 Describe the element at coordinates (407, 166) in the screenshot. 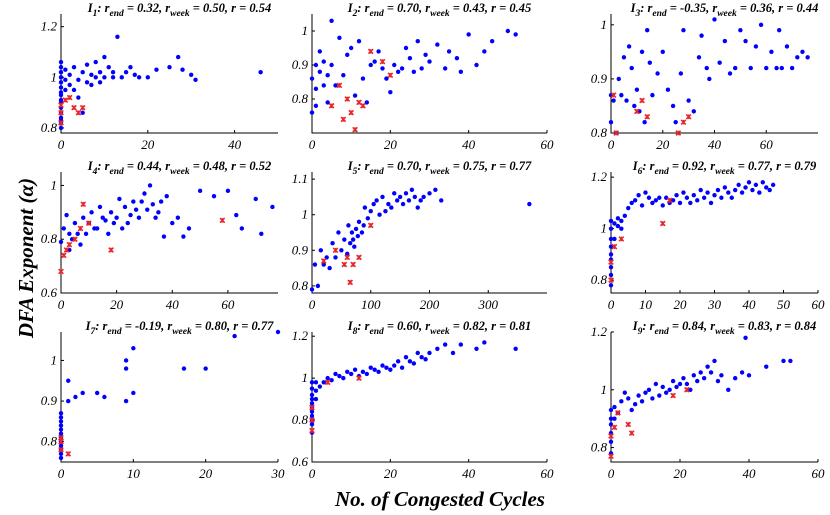

I see `title-text: = 0.70, r` at that location.